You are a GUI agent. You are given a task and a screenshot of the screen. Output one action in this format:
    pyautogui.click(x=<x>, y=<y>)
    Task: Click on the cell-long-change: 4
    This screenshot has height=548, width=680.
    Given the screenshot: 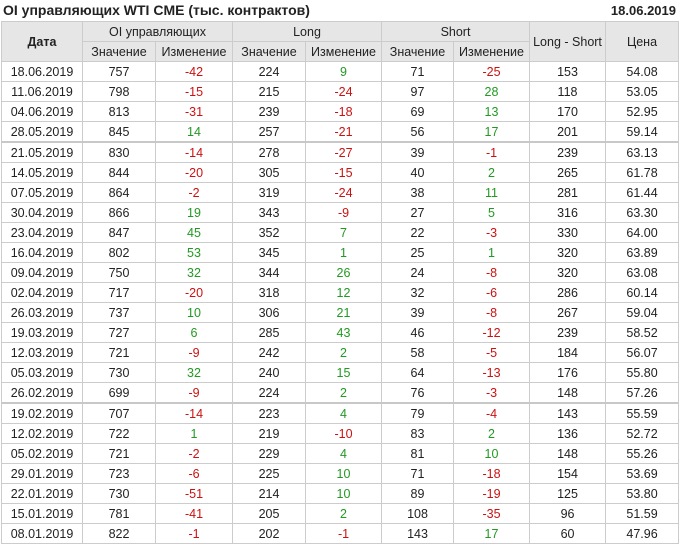 What is the action you would take?
    pyautogui.click(x=343, y=453)
    